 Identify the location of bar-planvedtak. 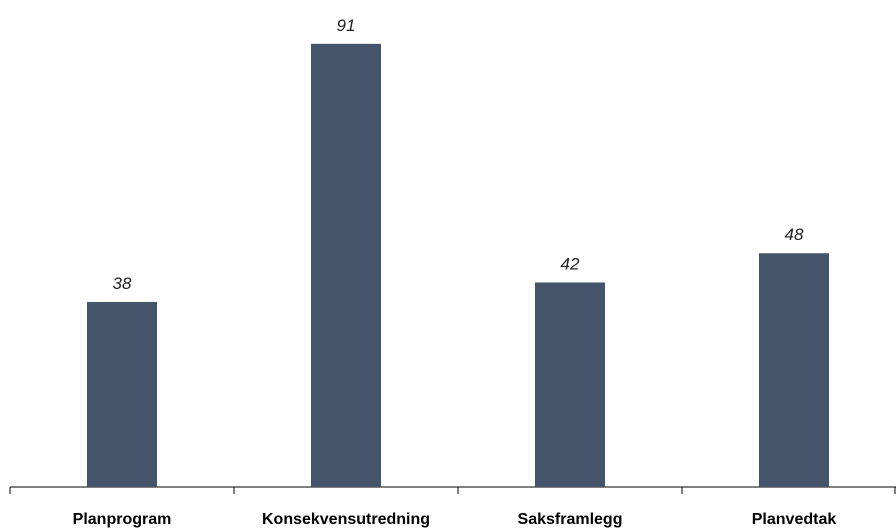
(794, 370).